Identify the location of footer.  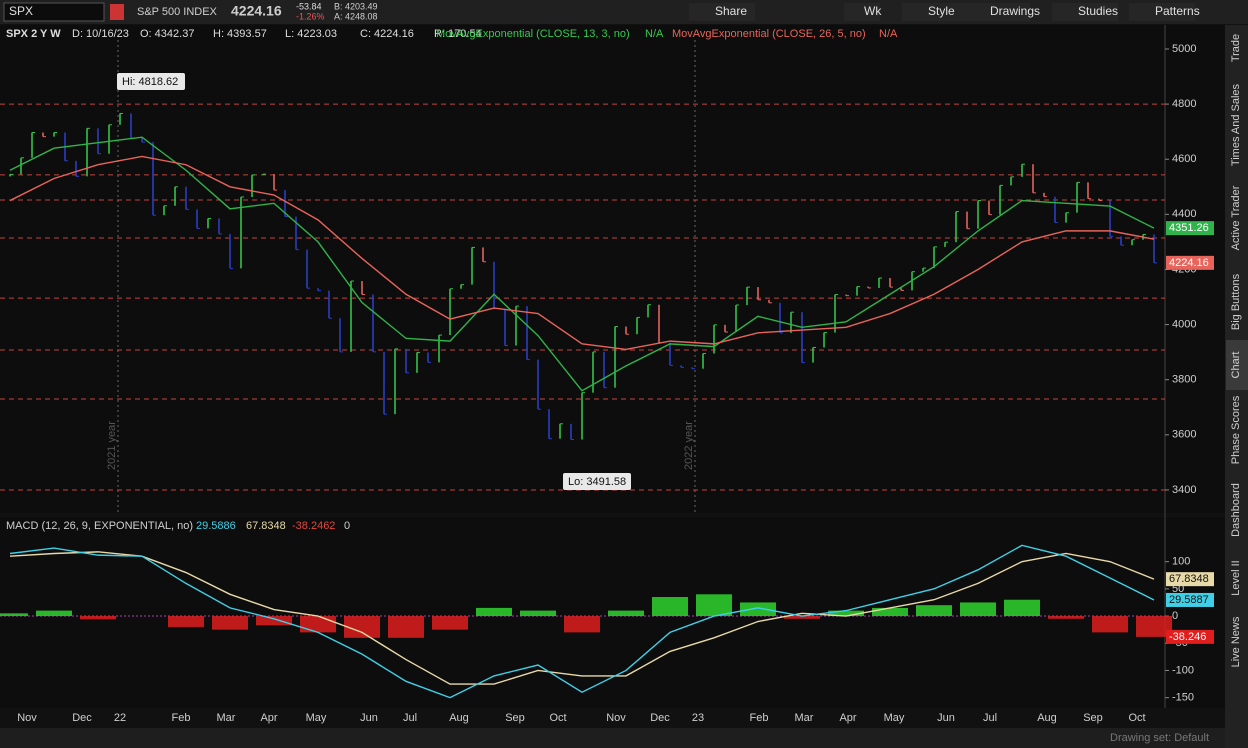
(612, 738).